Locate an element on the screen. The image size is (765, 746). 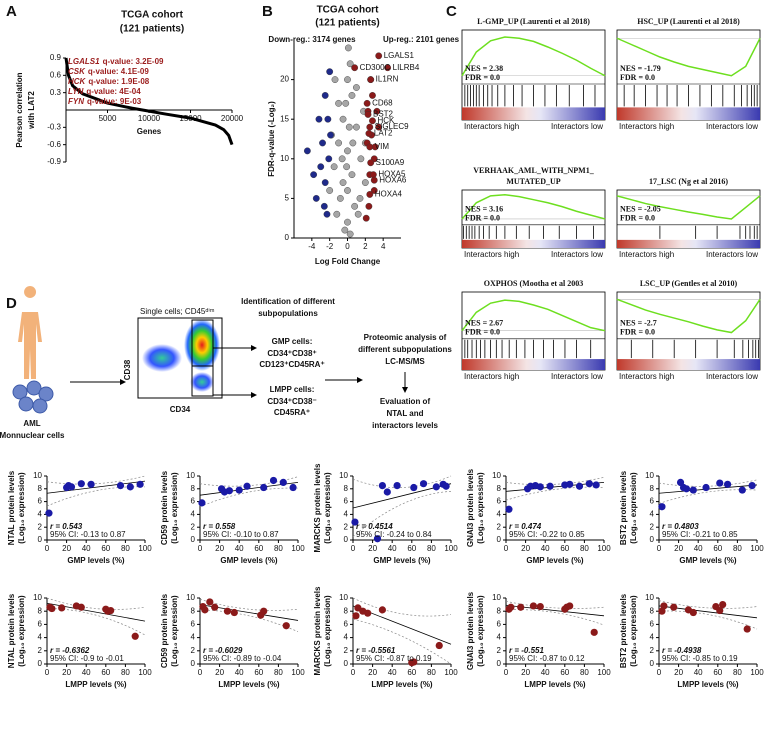
diagram-text: CD45RA⁺ is located at coordinates (292, 412).